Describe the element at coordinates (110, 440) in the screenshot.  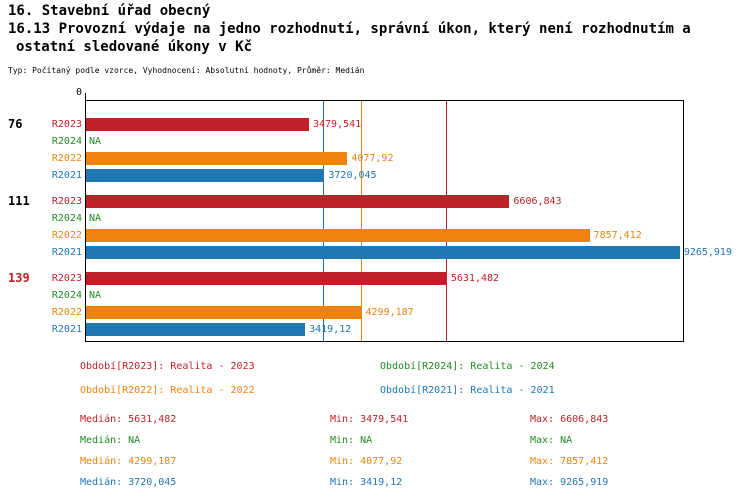
I see `stat-median-R2024: Medián: NA` at that location.